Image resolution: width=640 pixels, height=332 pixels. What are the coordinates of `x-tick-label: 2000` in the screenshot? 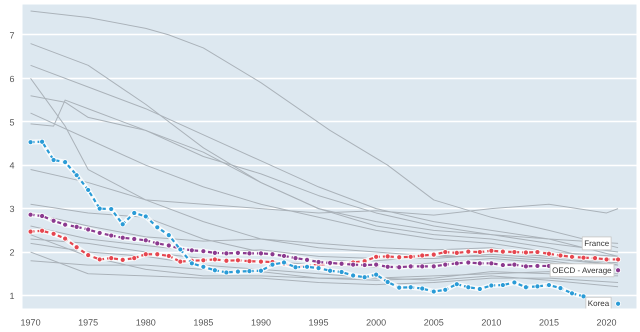 It's located at (376, 323).